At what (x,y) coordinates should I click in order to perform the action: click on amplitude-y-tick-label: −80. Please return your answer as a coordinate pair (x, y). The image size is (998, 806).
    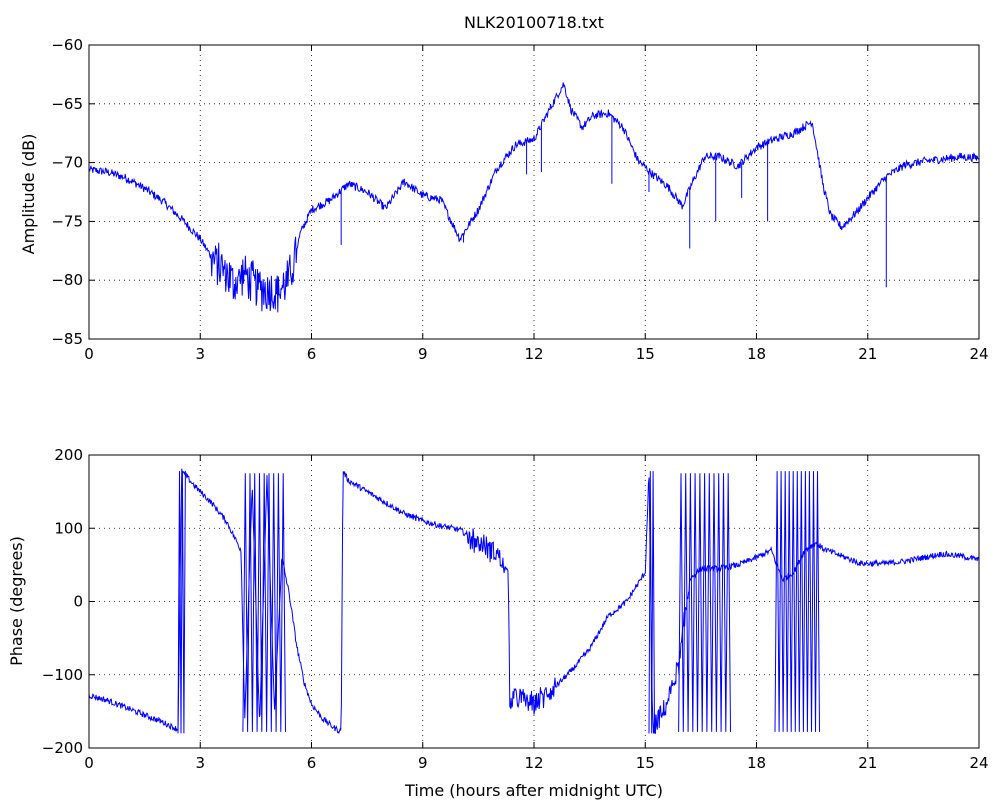
    Looking at the image, I should click on (67, 280).